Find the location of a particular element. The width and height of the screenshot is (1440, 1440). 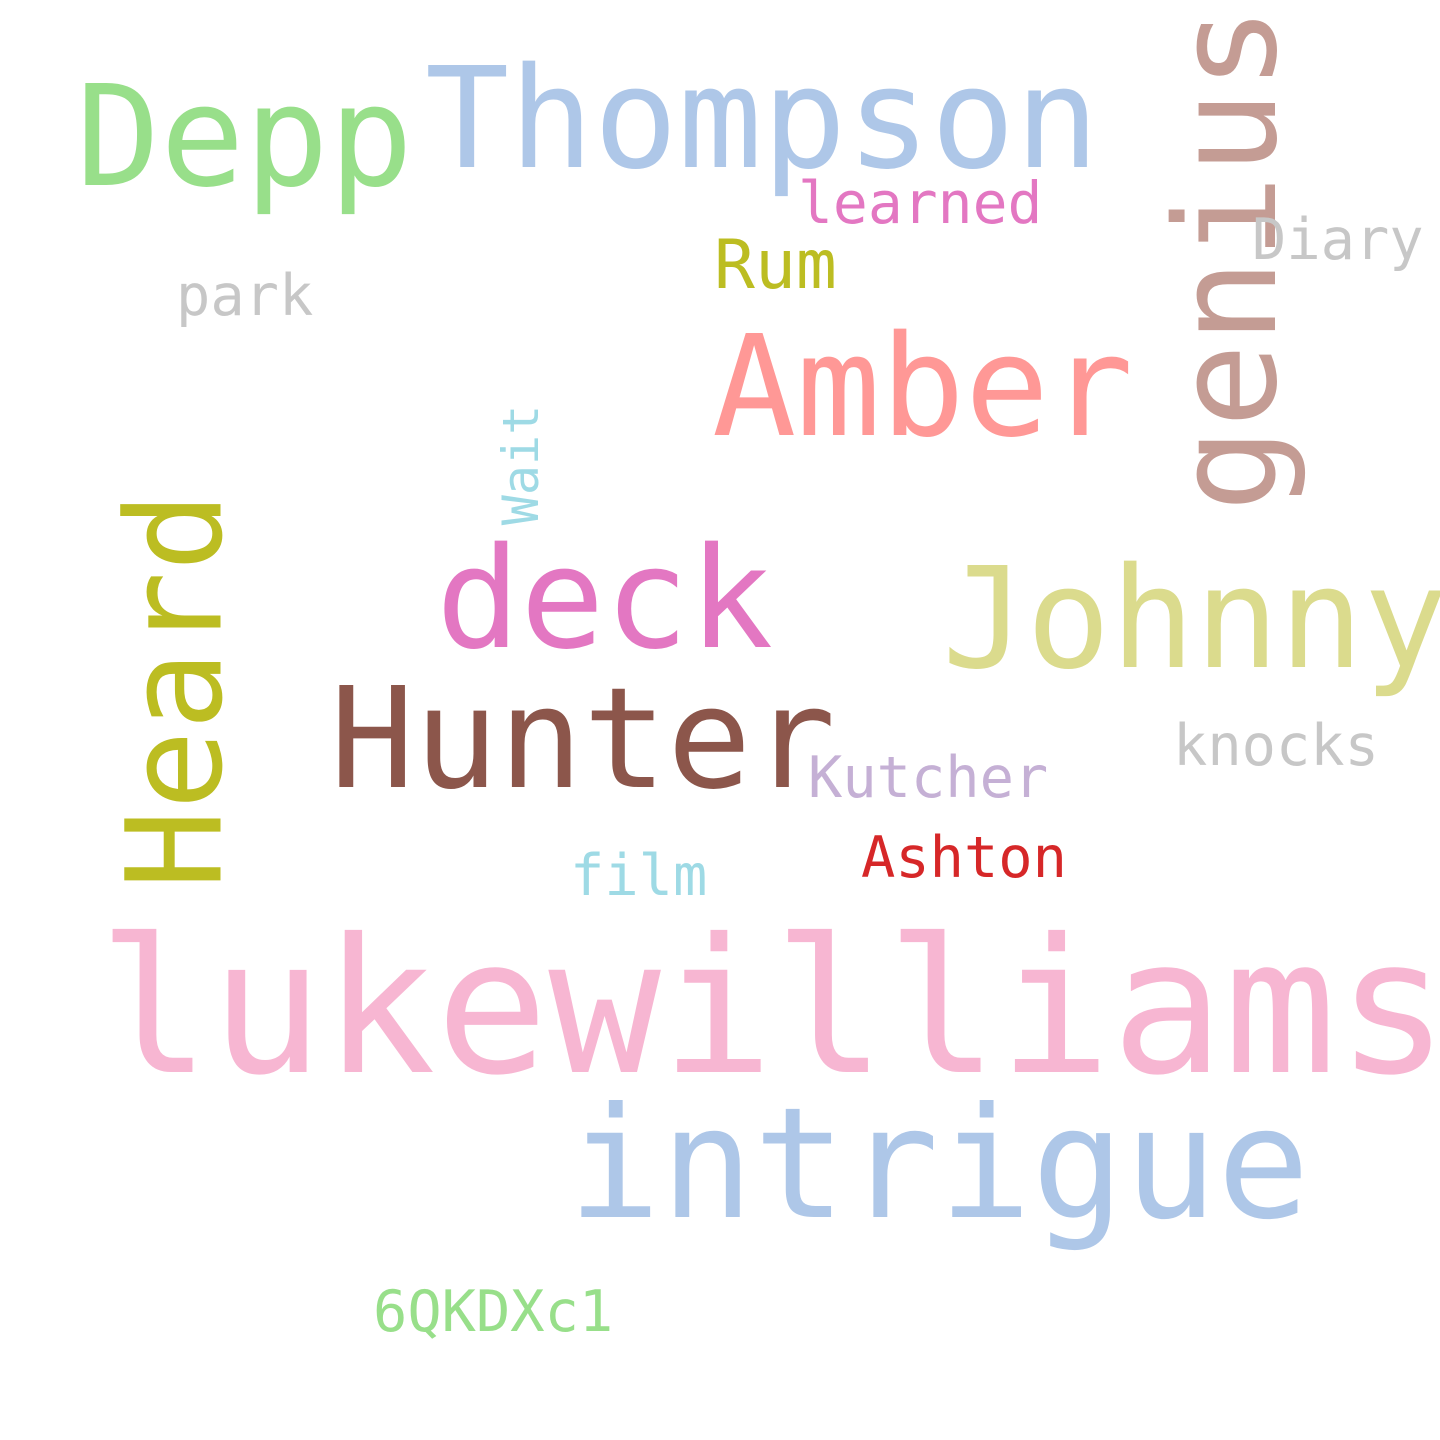

word-park: park is located at coordinates (245, 296).